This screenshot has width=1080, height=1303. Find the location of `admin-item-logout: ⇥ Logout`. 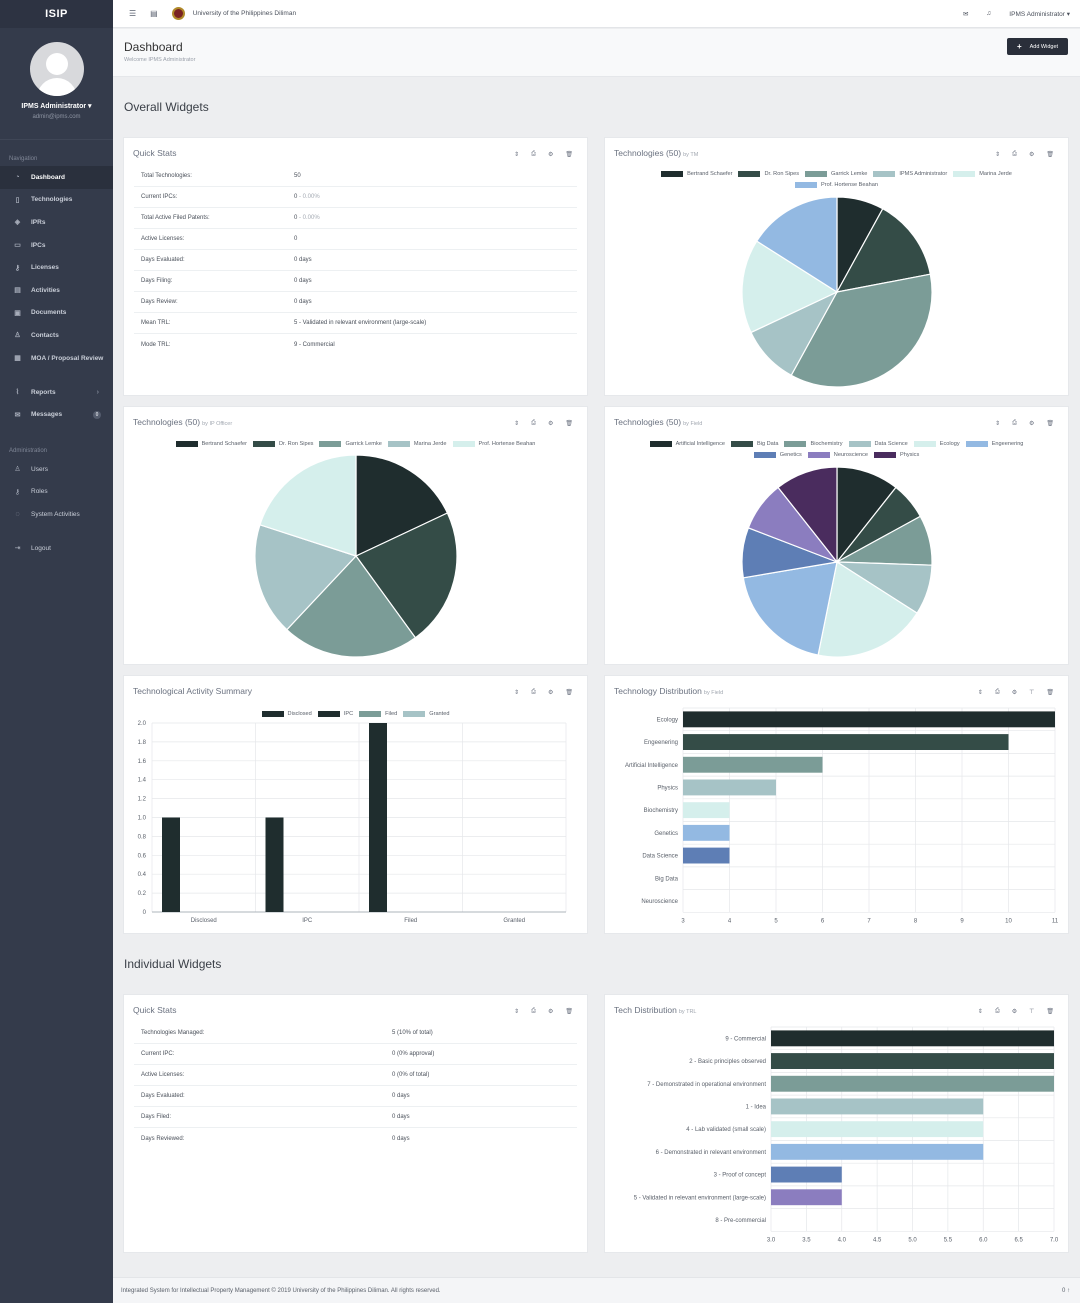

admin-item-logout: ⇥ Logout is located at coordinates (56, 548).